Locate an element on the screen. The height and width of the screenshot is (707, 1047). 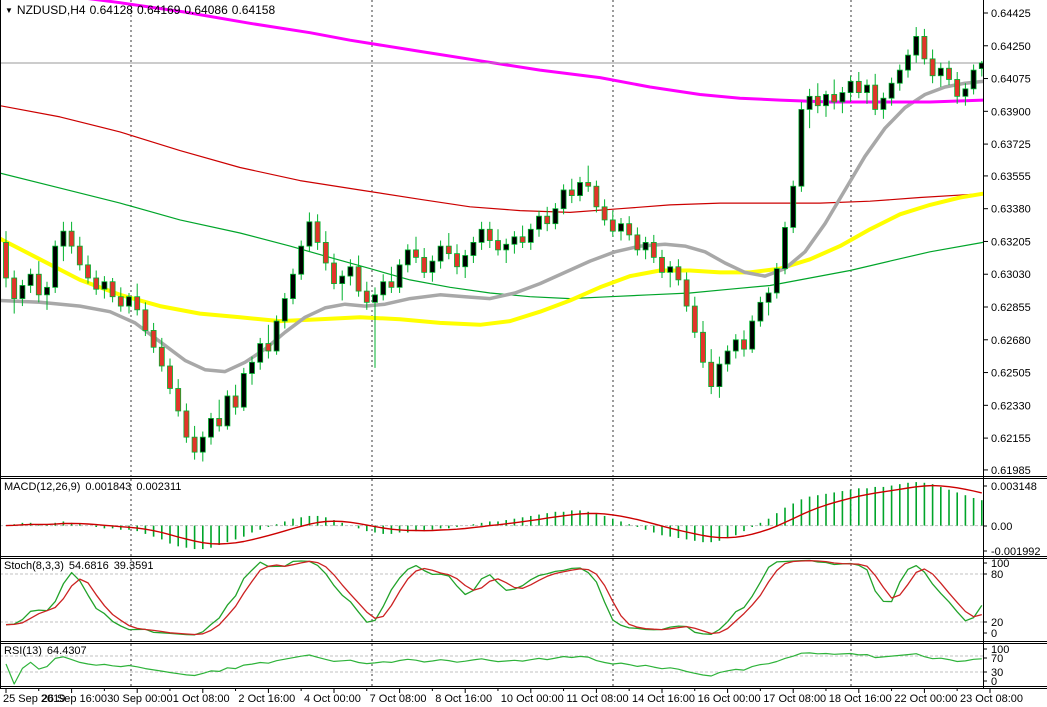
time-axis-label: 10 Oct 00:00 is located at coordinates (532, 699).